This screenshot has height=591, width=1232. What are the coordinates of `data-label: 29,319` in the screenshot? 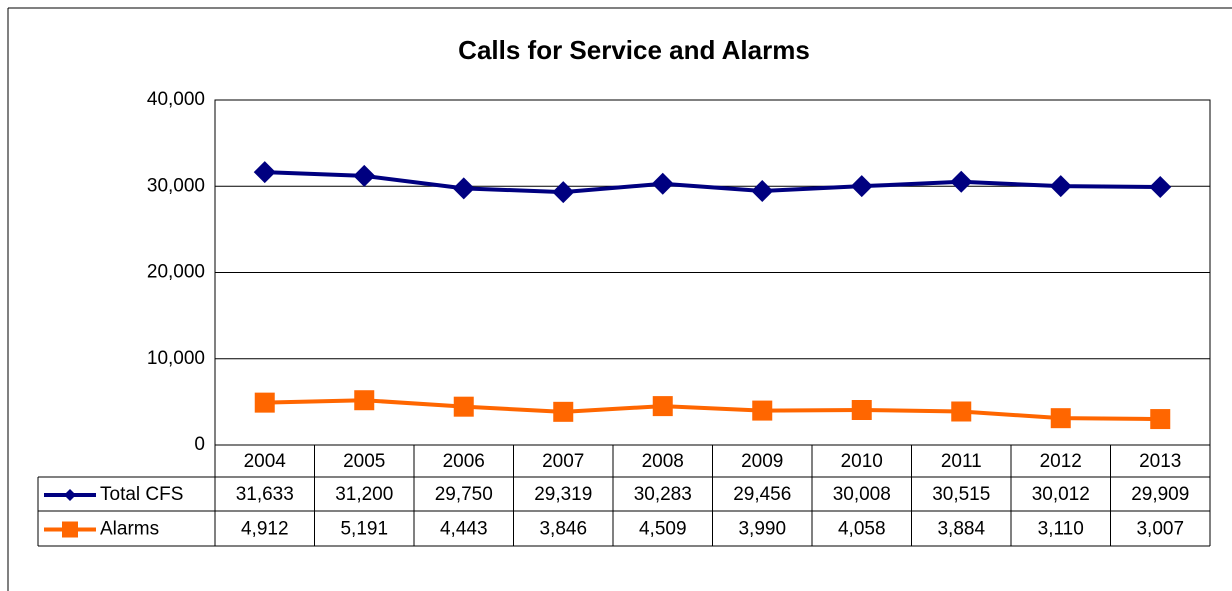 It's located at (563, 494).